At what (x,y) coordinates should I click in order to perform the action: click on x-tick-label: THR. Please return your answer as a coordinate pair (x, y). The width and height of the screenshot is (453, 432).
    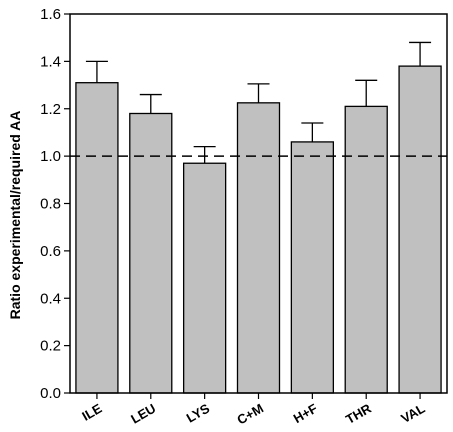
    Looking at the image, I should click on (358, 413).